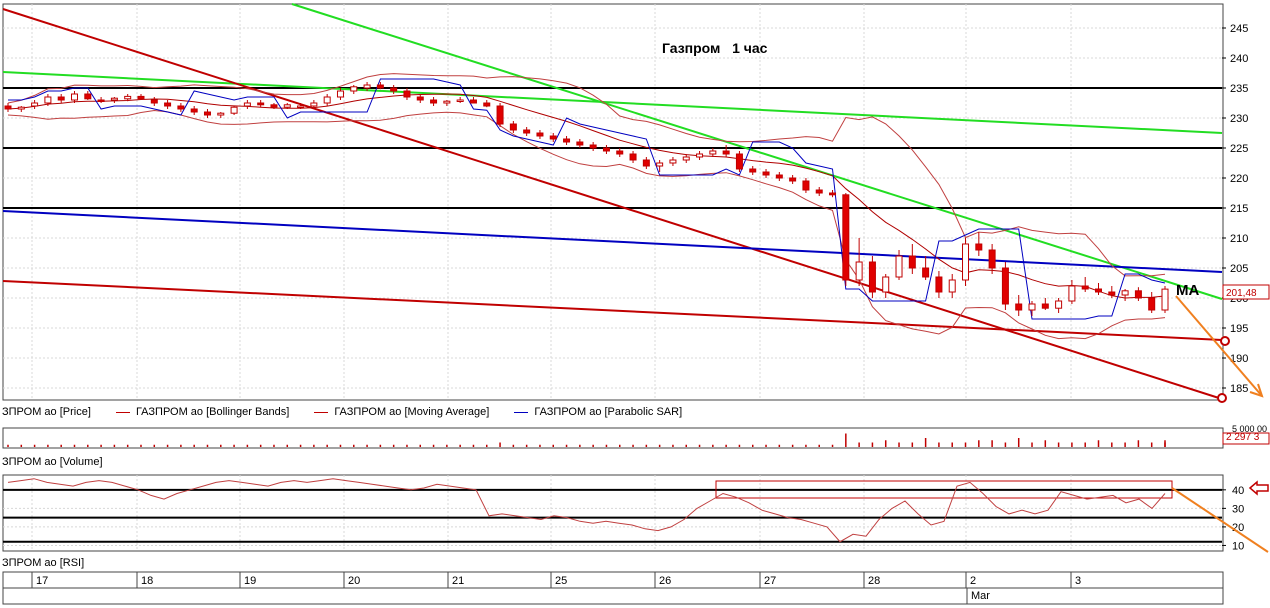  I want to click on price-tick-label: 245, so click(1239, 29).